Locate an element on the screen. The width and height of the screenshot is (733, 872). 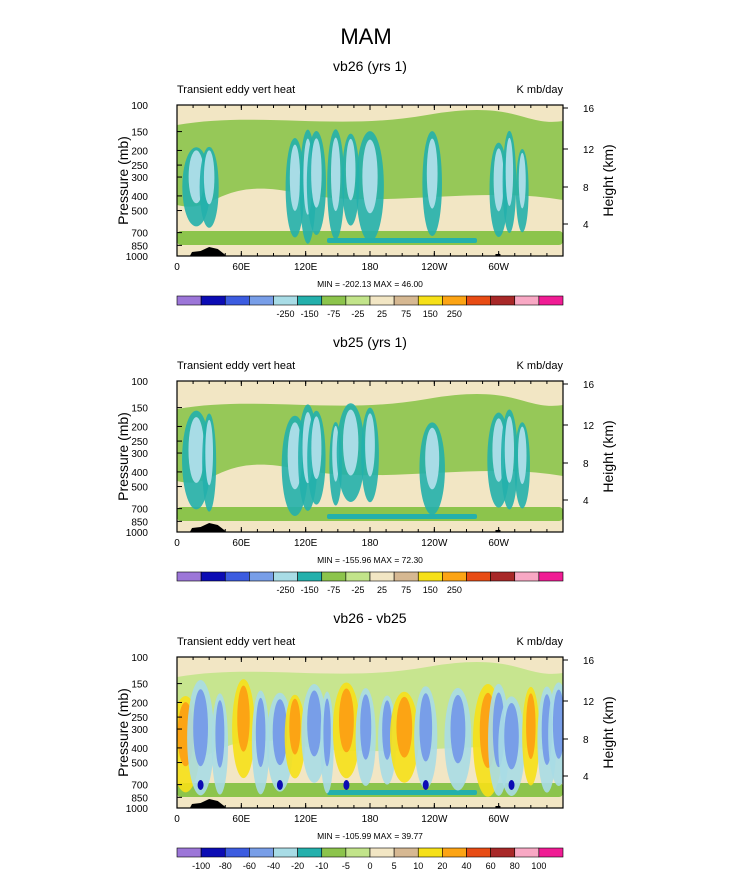
y-tick-label: 150 is located at coordinates (139, 409).